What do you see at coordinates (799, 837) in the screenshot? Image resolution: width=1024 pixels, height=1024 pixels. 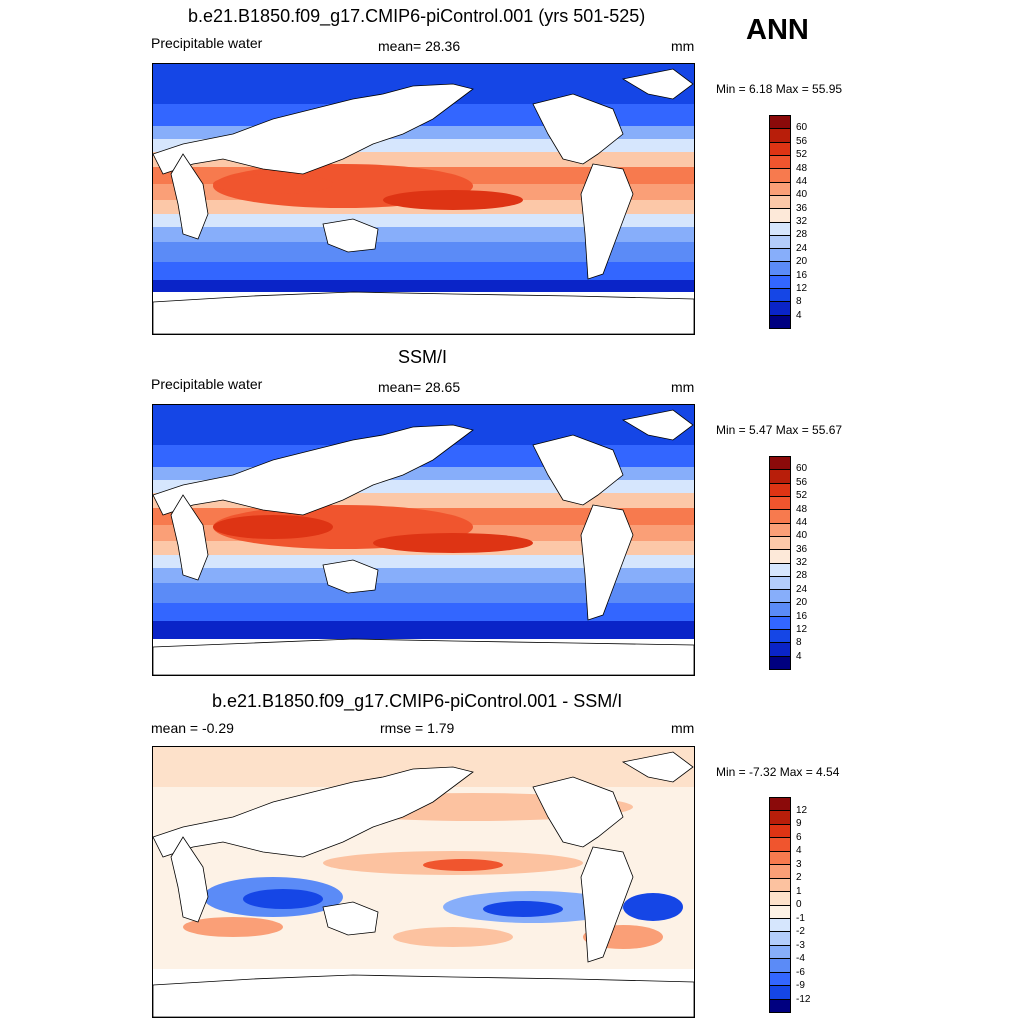 I see `colorbar-tick-label: 6` at bounding box center [799, 837].